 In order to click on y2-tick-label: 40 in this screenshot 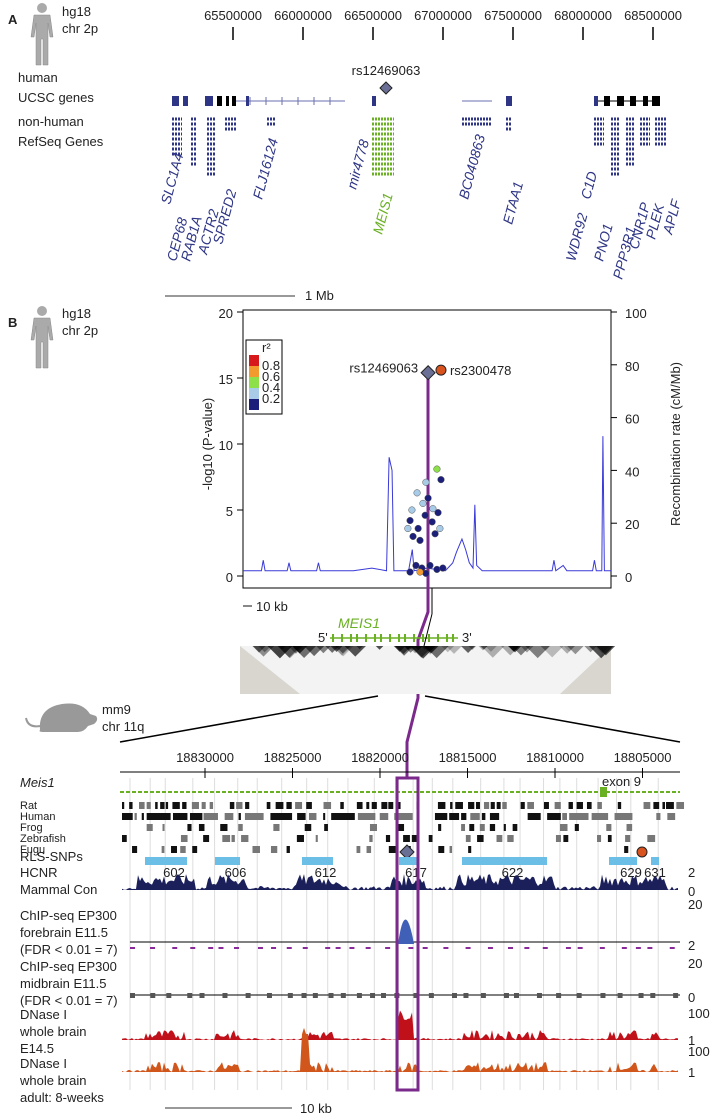, I will do `click(632, 471)`.